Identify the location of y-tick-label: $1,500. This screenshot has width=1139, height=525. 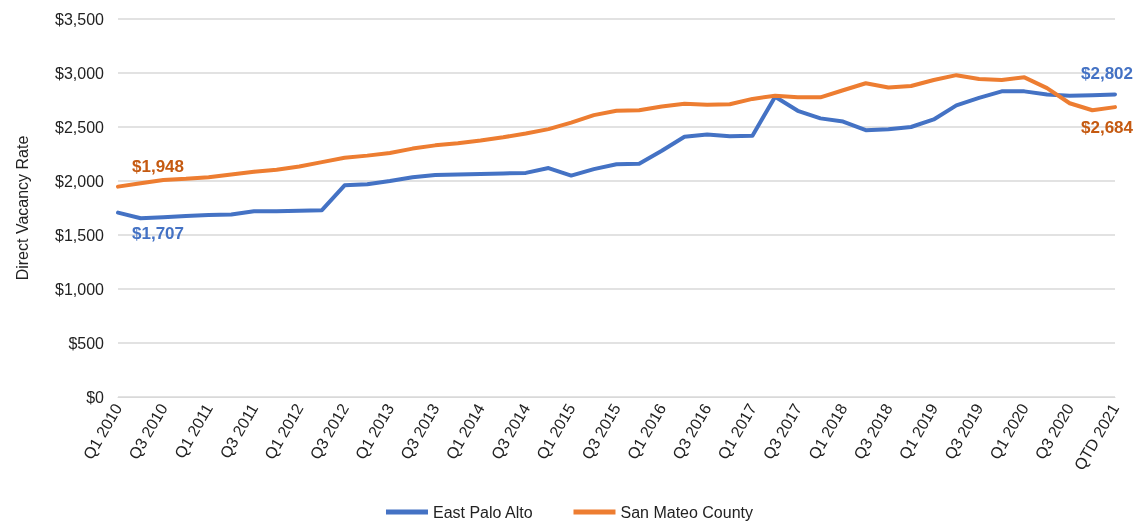
(80, 235).